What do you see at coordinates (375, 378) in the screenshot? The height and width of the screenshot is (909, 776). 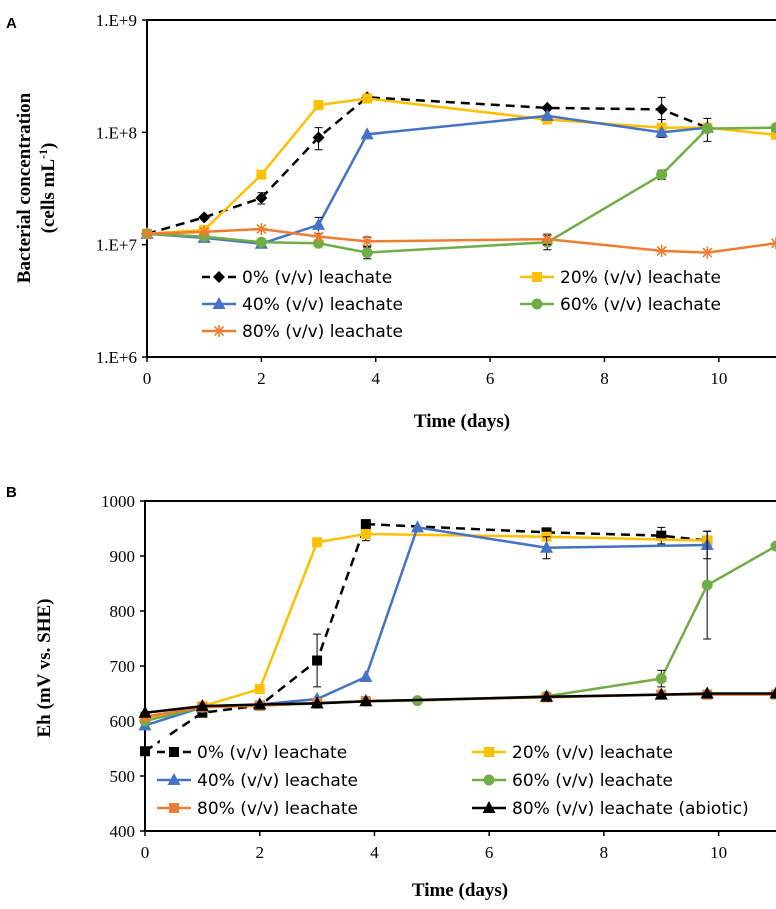 I see `panel-a-xtick-label: 4` at bounding box center [375, 378].